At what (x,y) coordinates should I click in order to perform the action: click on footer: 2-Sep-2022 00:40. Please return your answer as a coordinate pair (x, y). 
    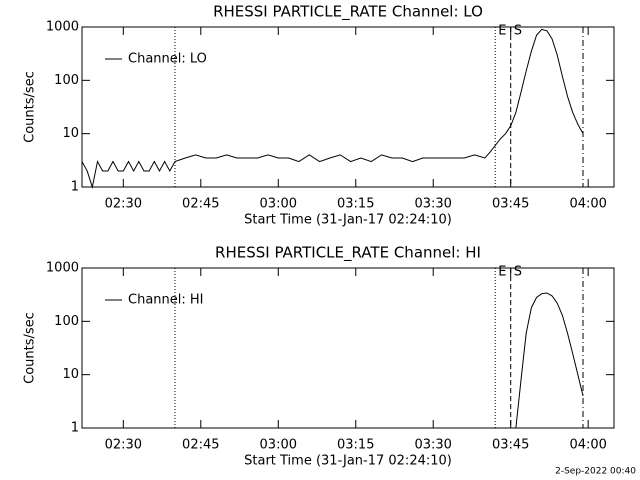
    Looking at the image, I should click on (595, 472).